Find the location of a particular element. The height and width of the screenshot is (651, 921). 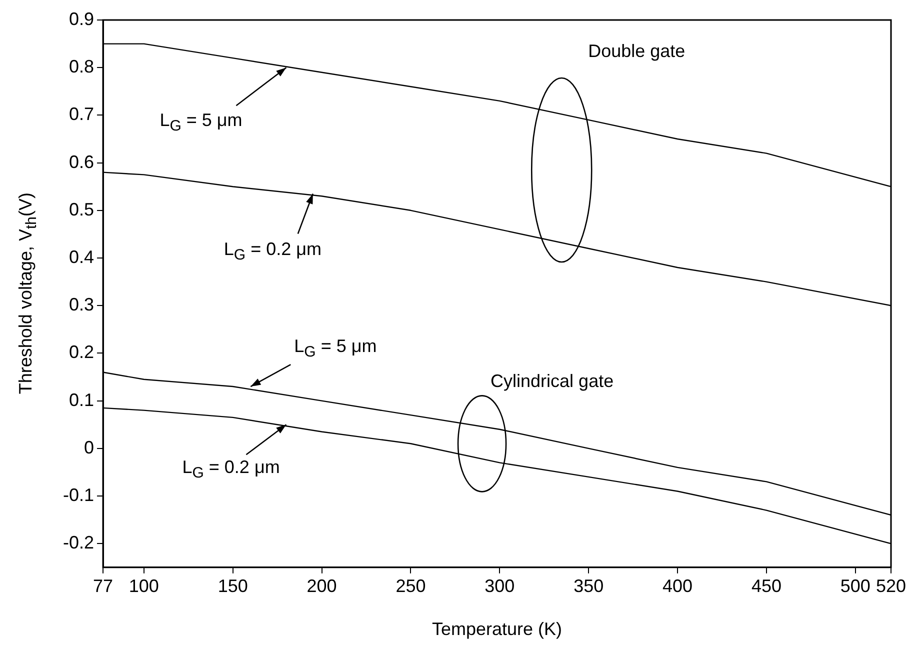

x-tick-label: 100 is located at coordinates (143, 586).